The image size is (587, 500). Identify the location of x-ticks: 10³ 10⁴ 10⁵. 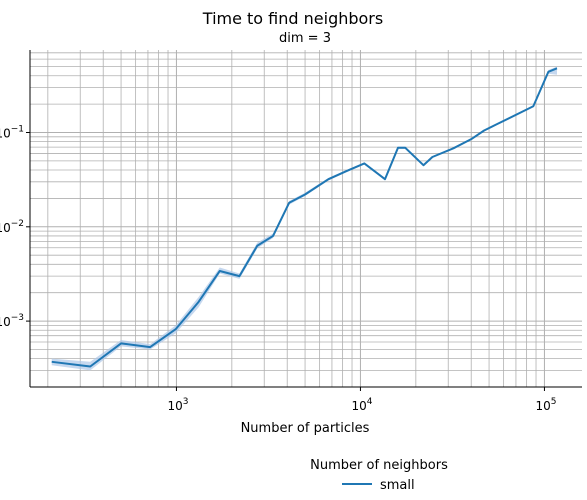
(361, 400).